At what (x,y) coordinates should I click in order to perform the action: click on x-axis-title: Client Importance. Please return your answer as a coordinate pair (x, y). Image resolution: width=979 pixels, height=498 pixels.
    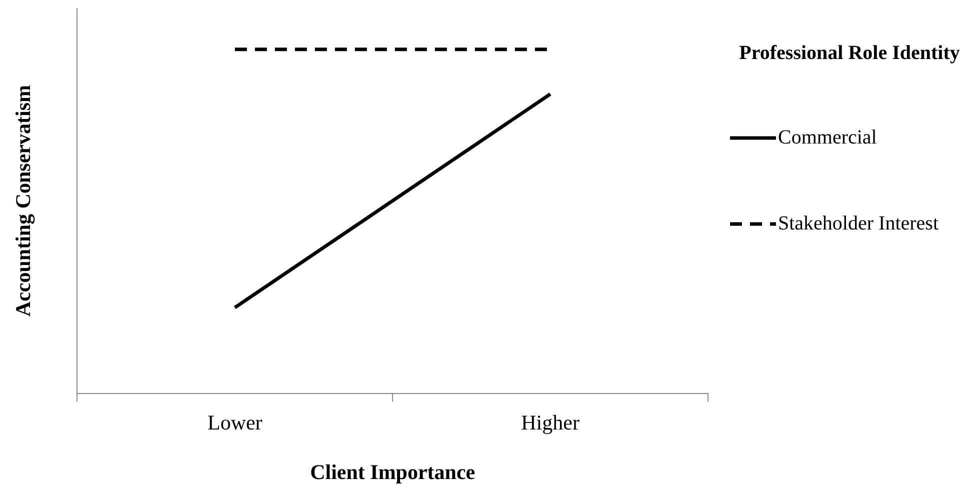
    Looking at the image, I should click on (393, 472).